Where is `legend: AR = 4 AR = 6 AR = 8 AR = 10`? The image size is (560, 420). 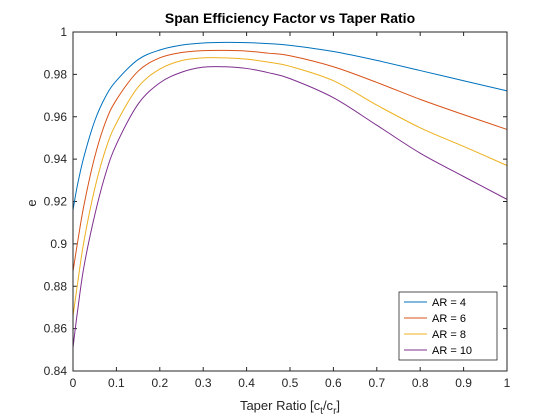
legend: AR = 4 AR = 6 AR = 8 AR = 10 is located at coordinates (448, 326).